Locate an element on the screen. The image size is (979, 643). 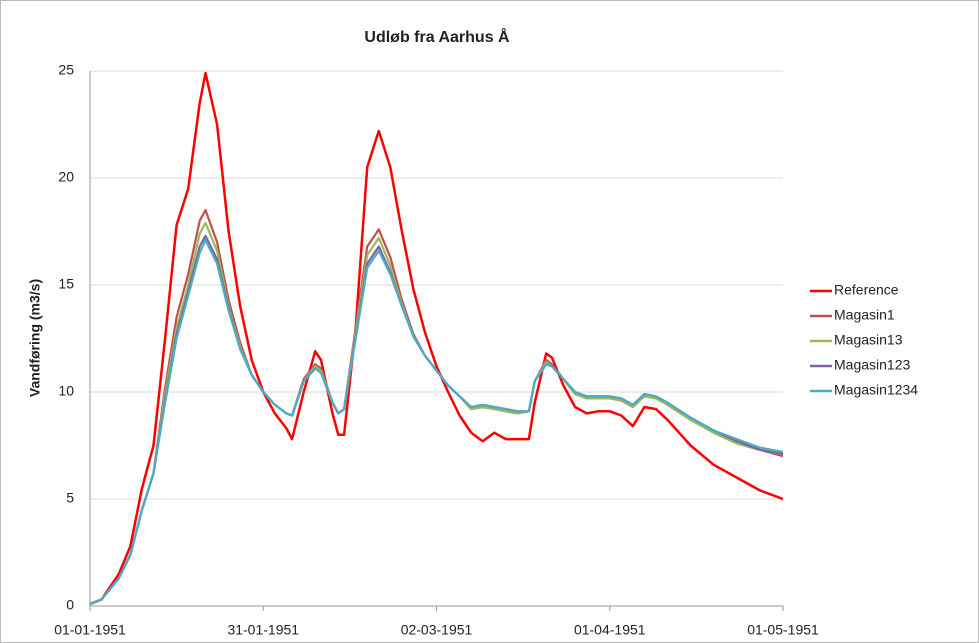
y-tick-label: 0 is located at coordinates (70, 605).